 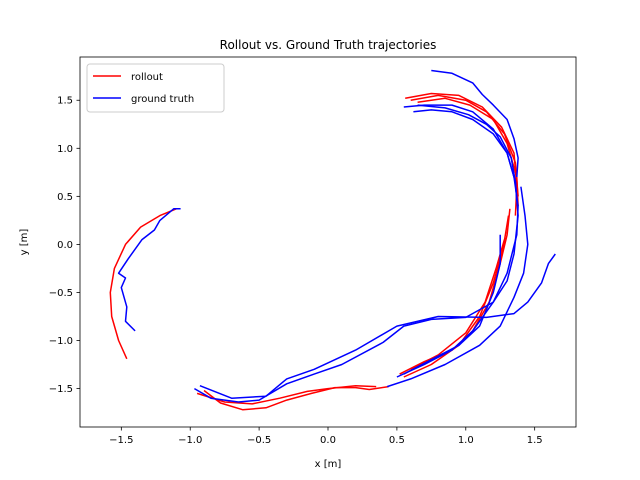 What do you see at coordinates (147, 77) in the screenshot?
I see `legend-label-rollout: rollout` at bounding box center [147, 77].